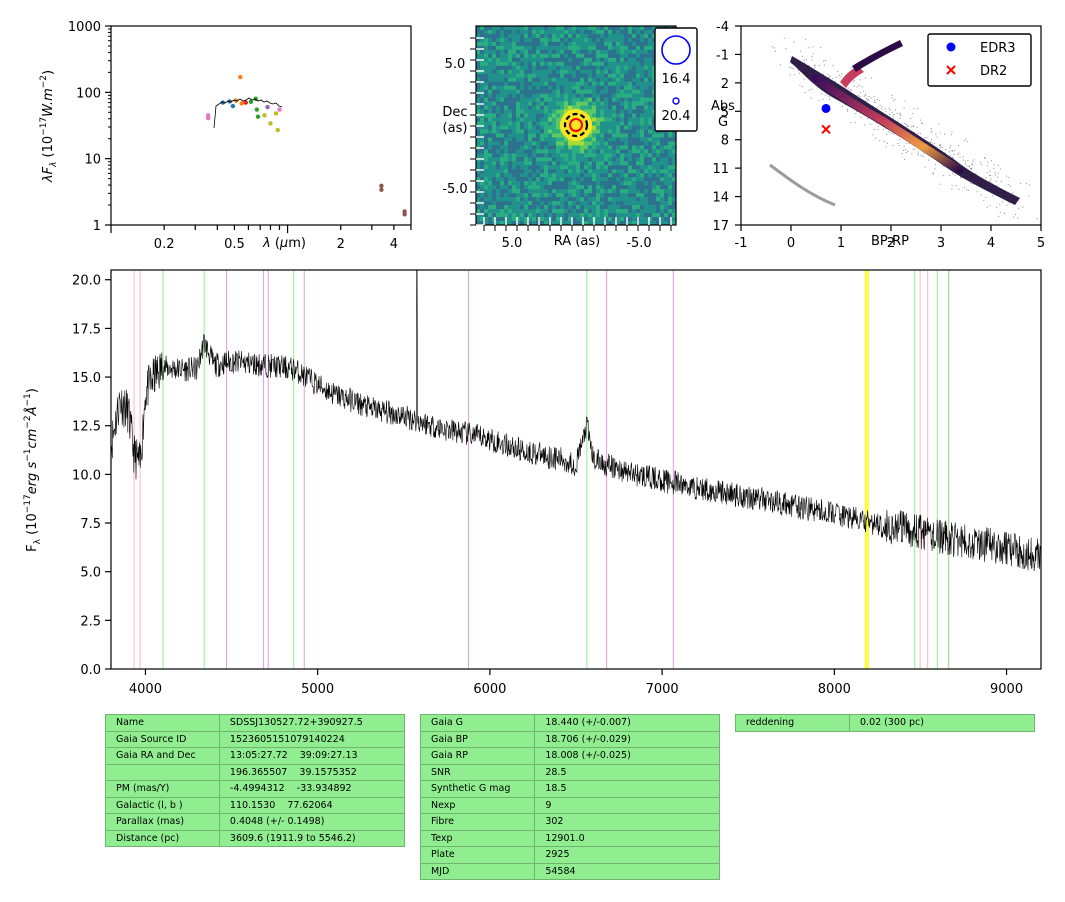 Image resolution: width=1065 pixels, height=902 pixels. I want to click on red-clump, so click(852, 77).